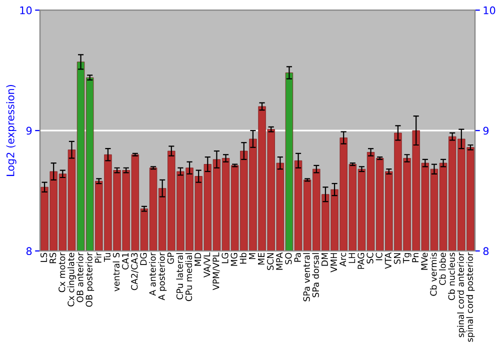  What do you see at coordinates (44, 257) in the screenshot?
I see `x-tick-label: LS` at bounding box center [44, 257].